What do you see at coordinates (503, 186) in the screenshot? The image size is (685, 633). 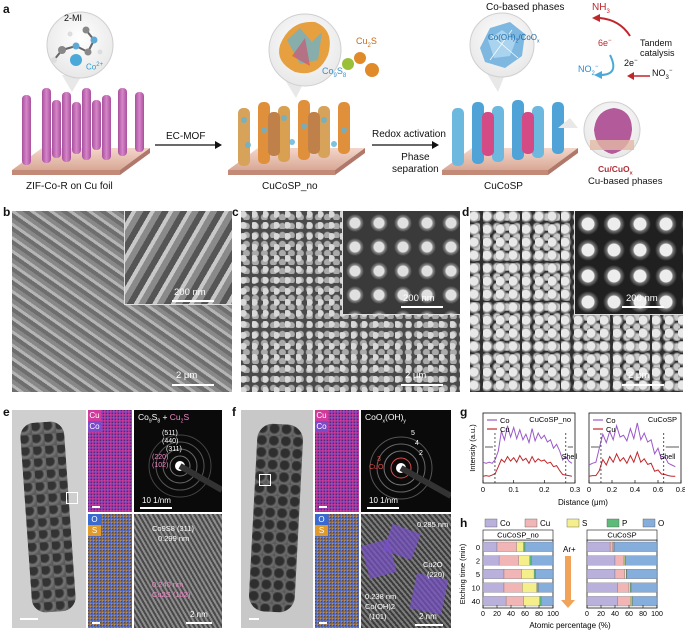 I see `caption-cucosp: CuCoSP` at bounding box center [503, 186].